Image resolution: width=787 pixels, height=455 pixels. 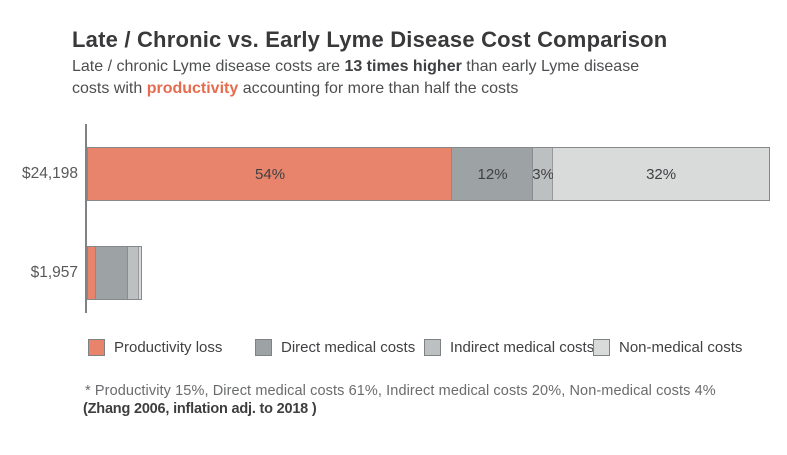 What do you see at coordinates (92, 273) in the screenshot?
I see `bar-segment-productivity-loss` at bounding box center [92, 273].